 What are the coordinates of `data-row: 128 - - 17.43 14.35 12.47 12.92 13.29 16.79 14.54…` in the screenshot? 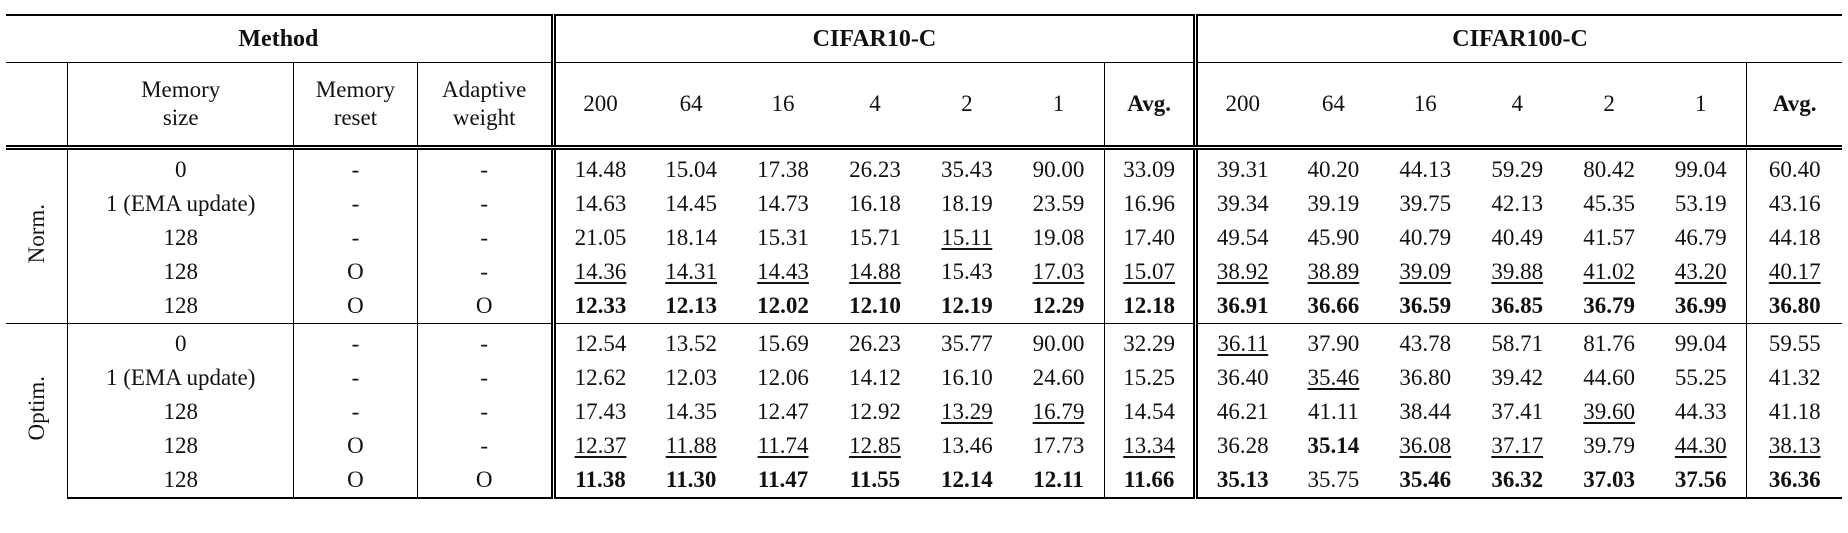 It's located at (924, 412).